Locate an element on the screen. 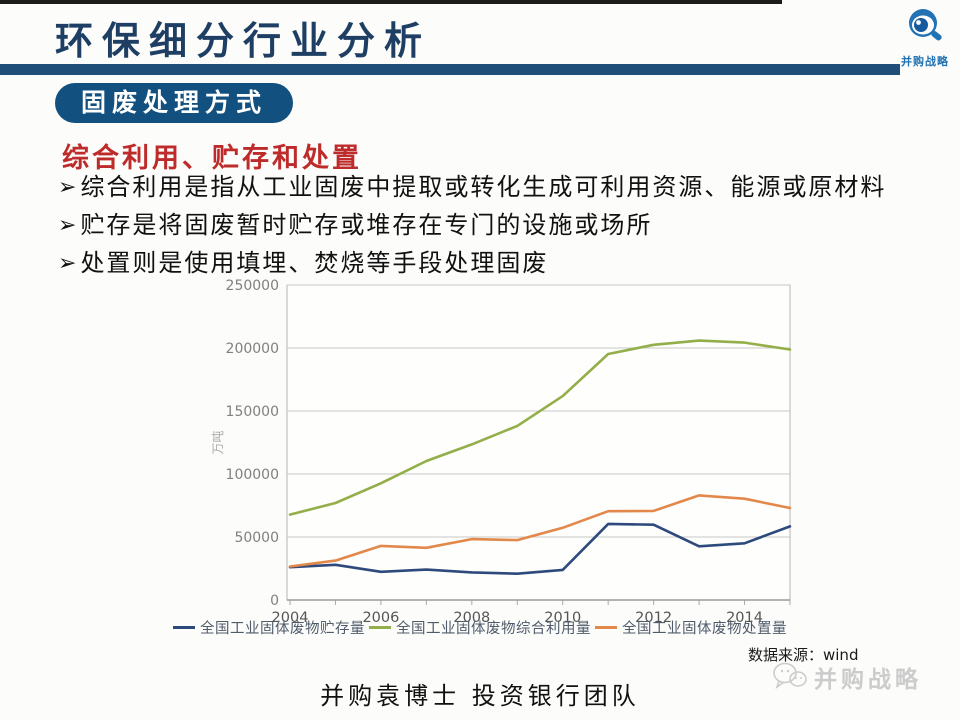 This screenshot has height=720, width=960. bullet-item: ➢ 综合利用是指从工业固废中提取或转化生成可利用资源、能源或原材料 is located at coordinates (498, 187).